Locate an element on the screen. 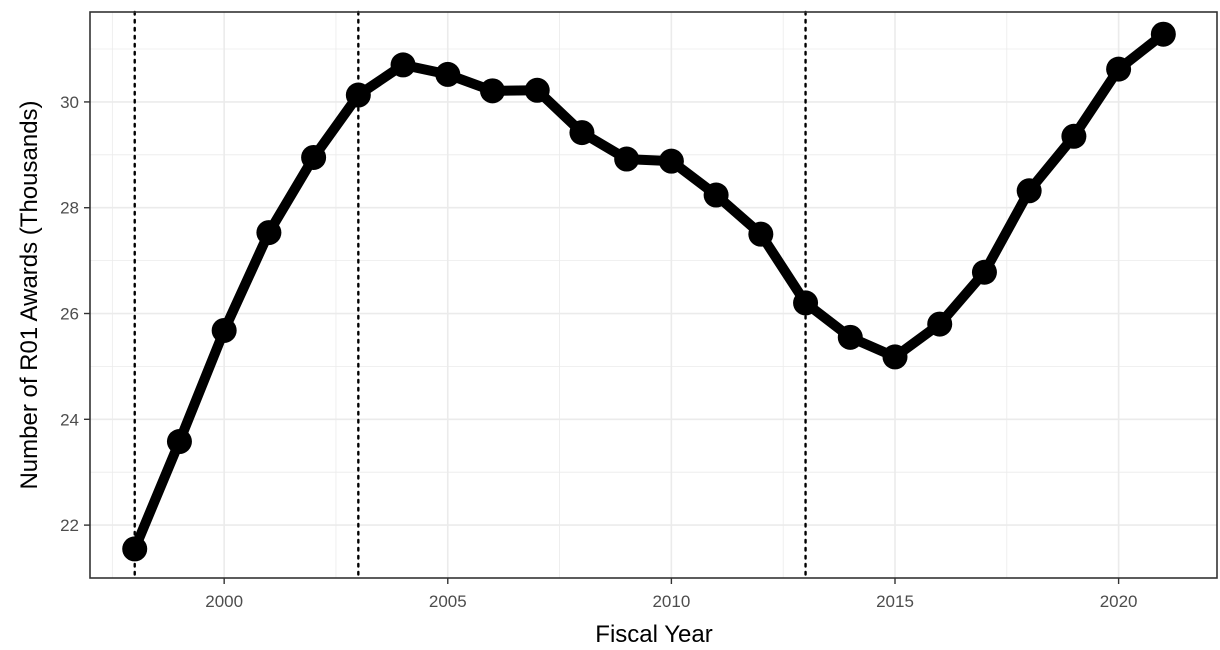 The image size is (1220, 650). x-axis-title: Fiscal Year is located at coordinates (653, 634).